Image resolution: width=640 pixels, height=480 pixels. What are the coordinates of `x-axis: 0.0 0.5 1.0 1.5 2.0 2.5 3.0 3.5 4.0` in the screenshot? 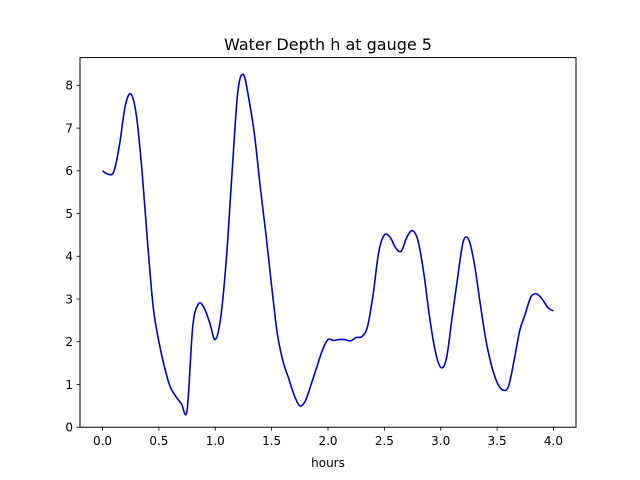 It's located at (328, 437).